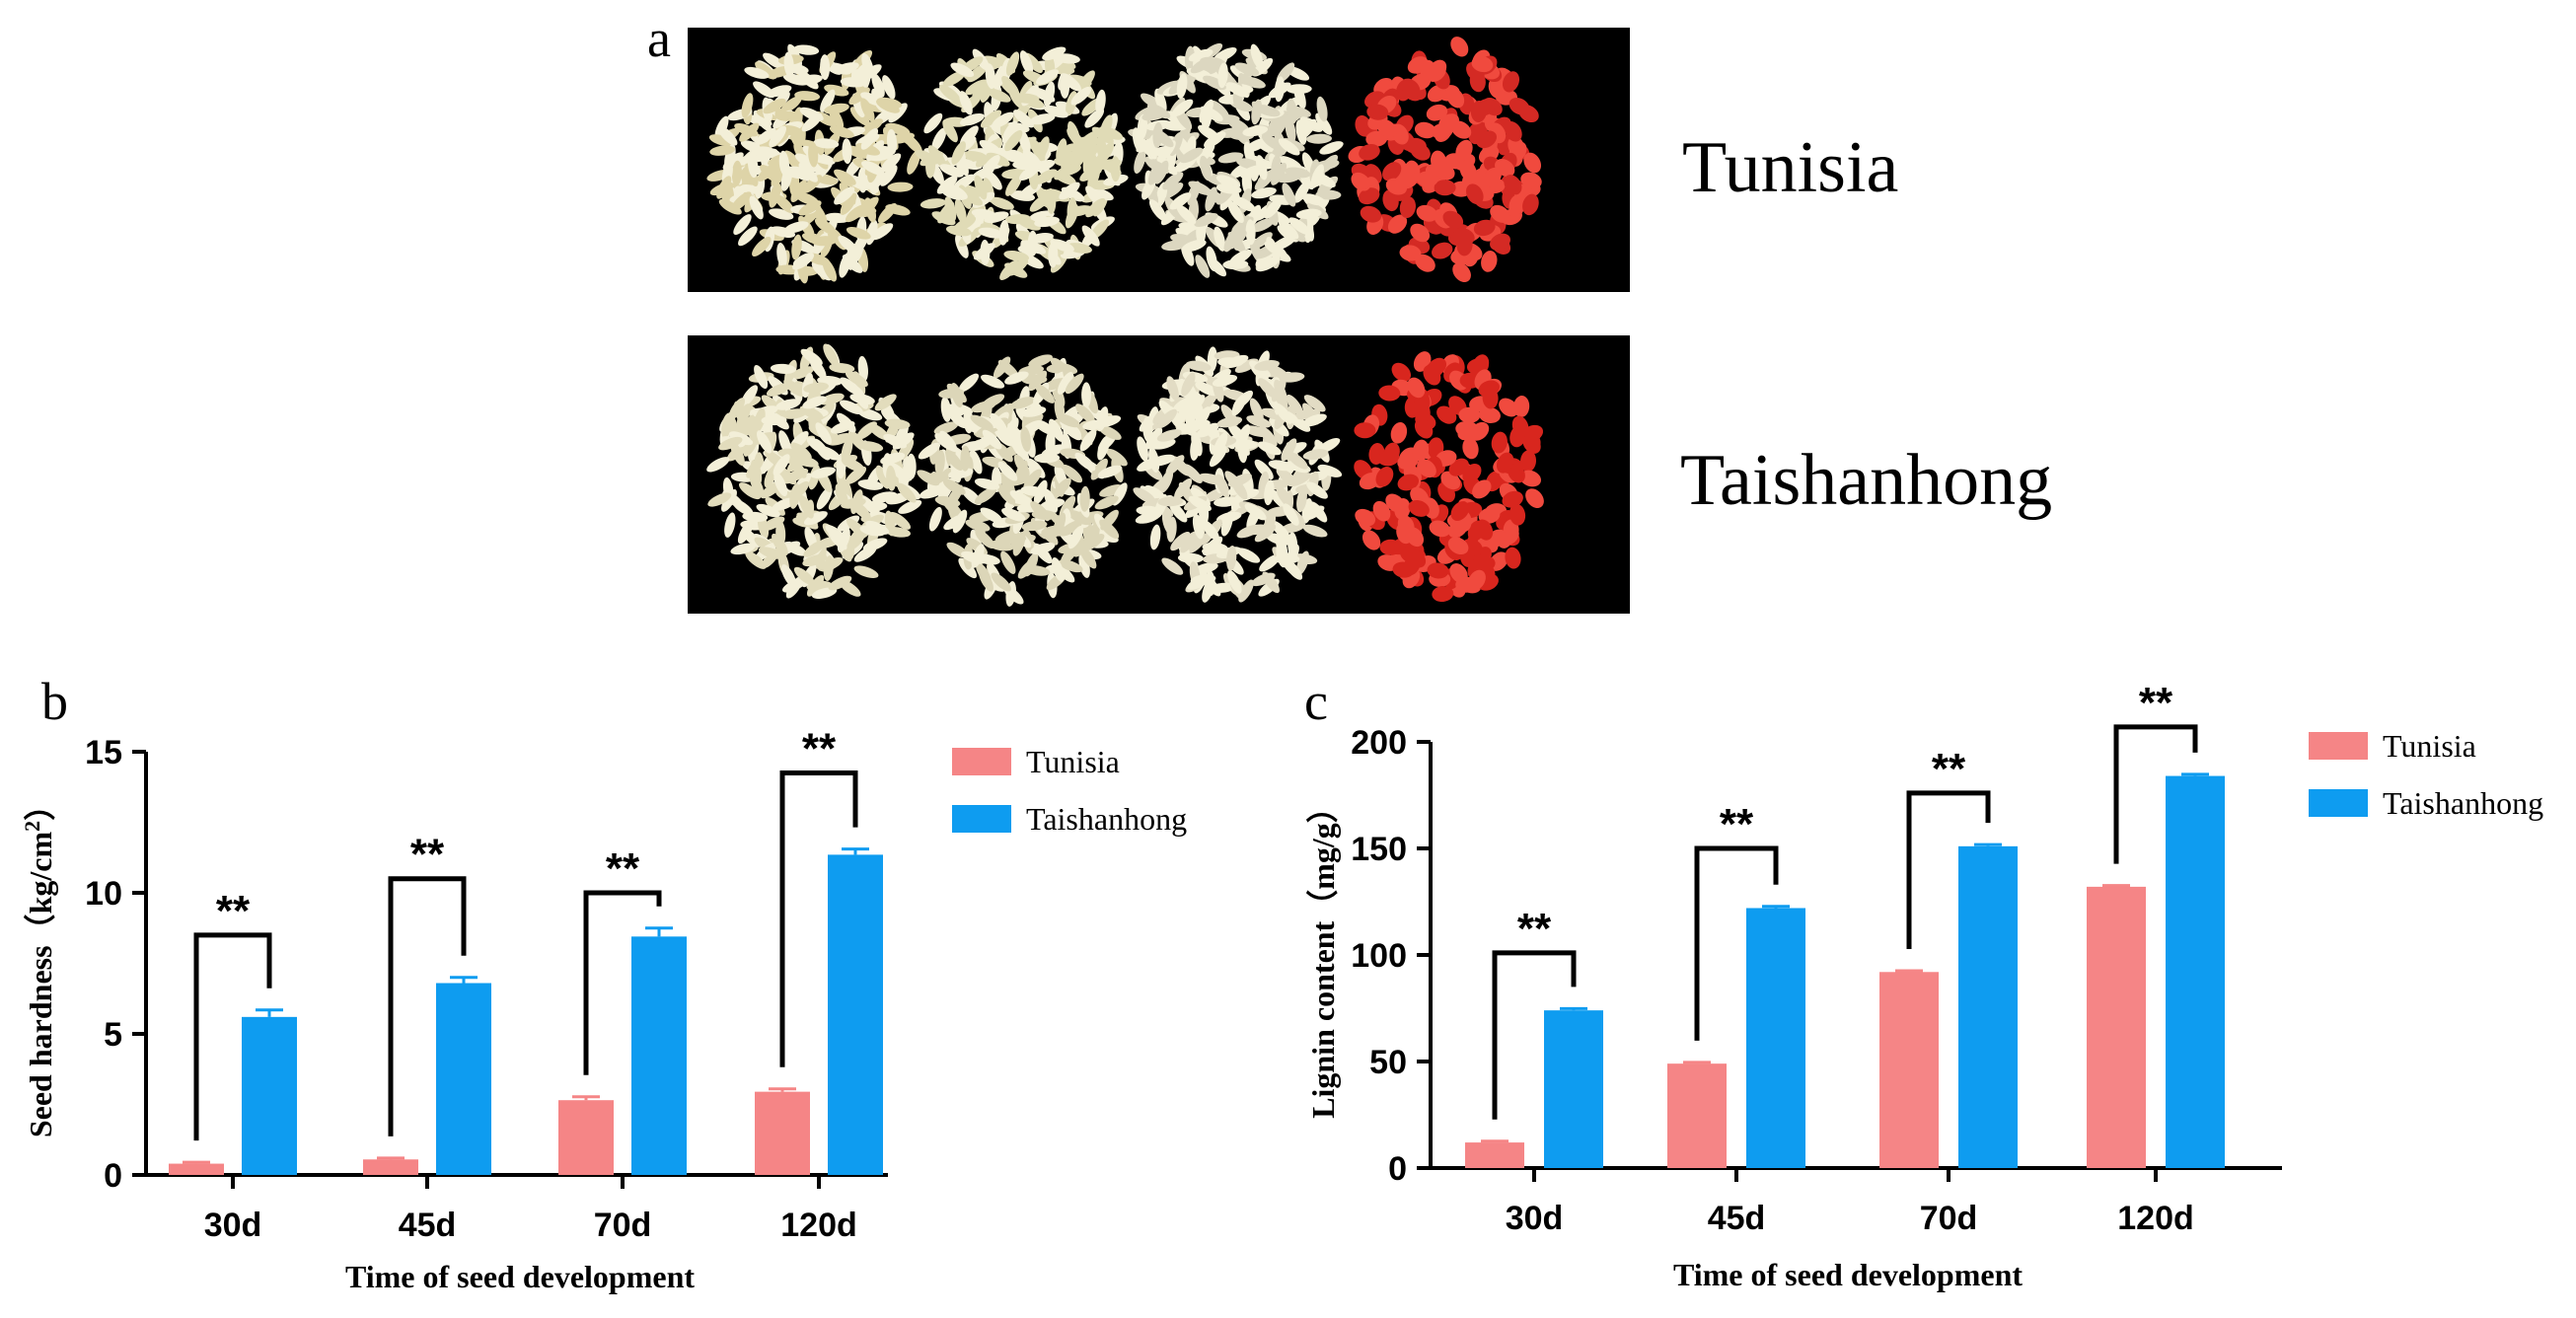  Describe the element at coordinates (1790, 168) in the screenshot. I see `label-tunisia: Tunisia` at that location.